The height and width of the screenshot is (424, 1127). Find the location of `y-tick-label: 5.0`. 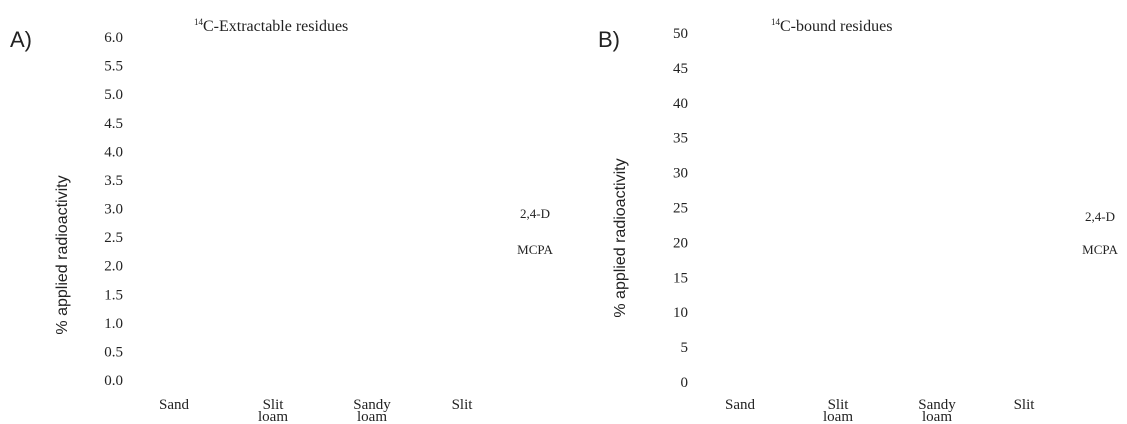

y-tick-label: 5.0 is located at coordinates (113, 95).